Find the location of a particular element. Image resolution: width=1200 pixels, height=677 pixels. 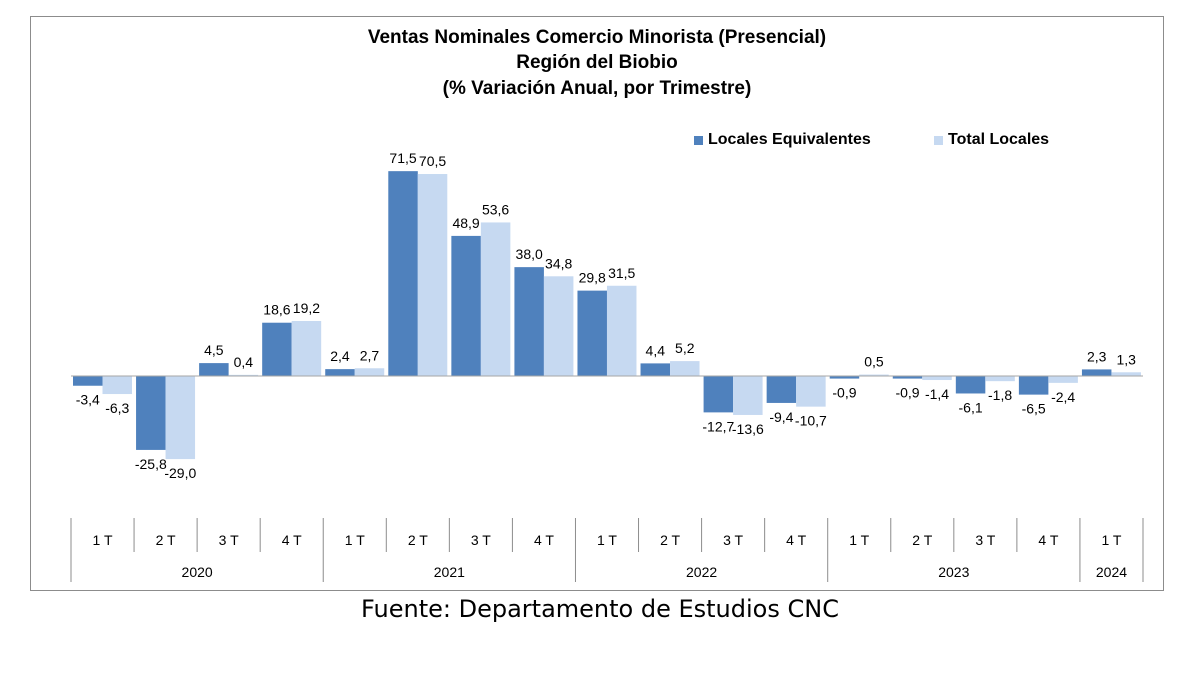

x-tick-label-3: 4 T is located at coordinates (292, 540).